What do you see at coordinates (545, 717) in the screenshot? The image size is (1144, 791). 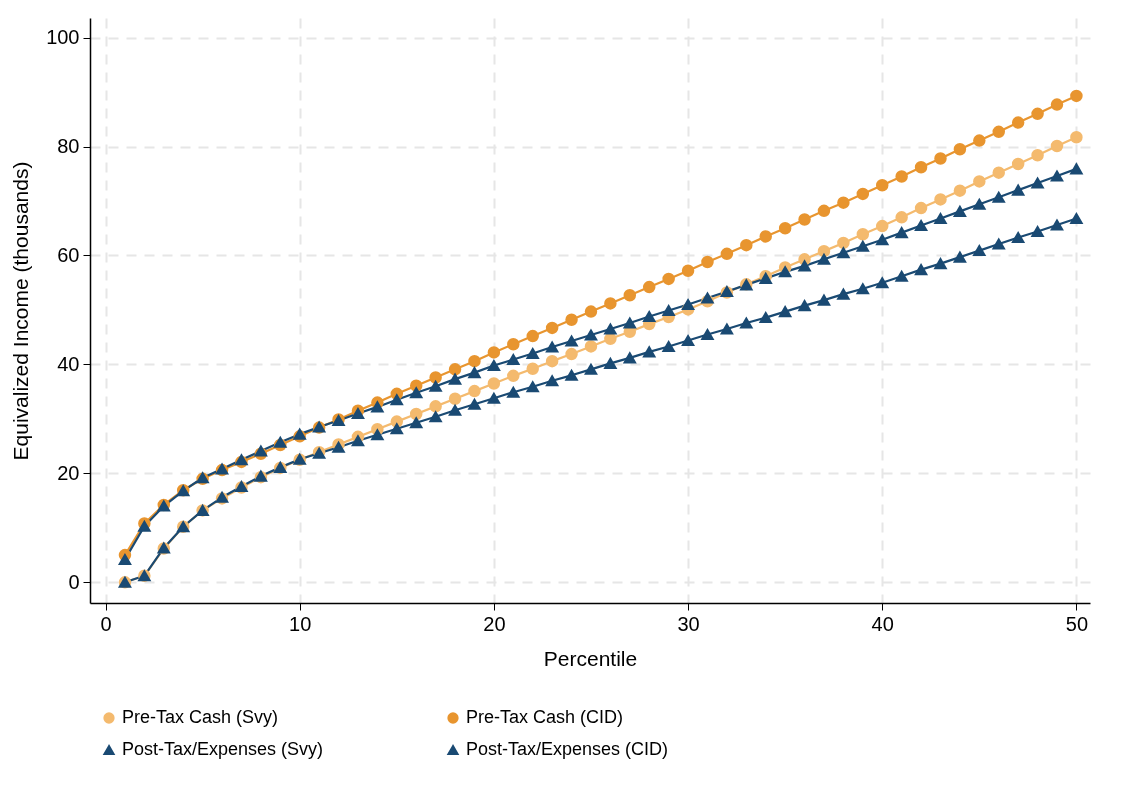 I see `legend-label: Pre-Tax Cash (CID)` at bounding box center [545, 717].